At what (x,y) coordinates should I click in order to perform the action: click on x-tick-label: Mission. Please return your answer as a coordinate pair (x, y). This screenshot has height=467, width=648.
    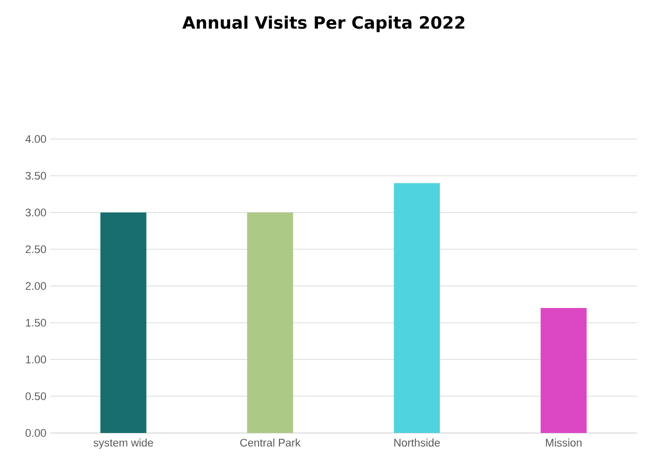
    Looking at the image, I should click on (564, 442).